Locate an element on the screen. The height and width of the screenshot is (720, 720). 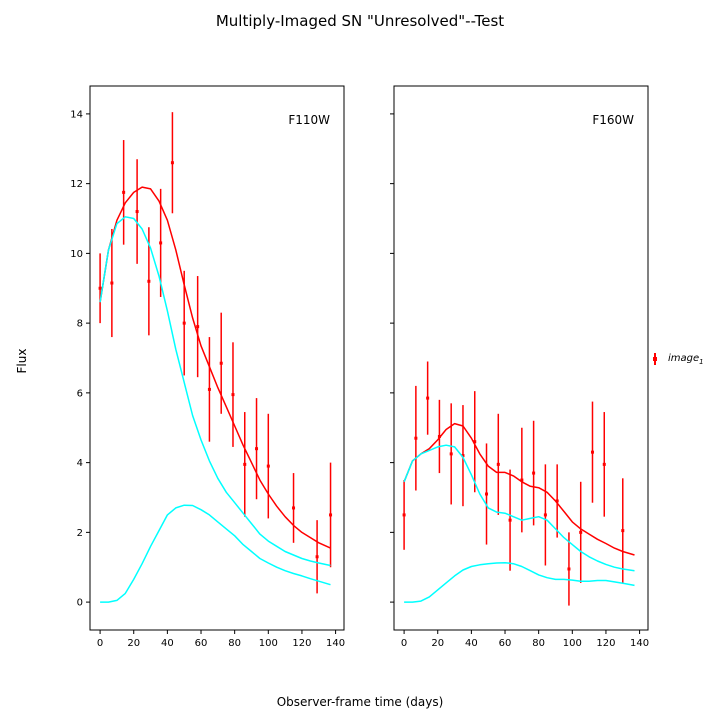
y-tick-label: 8 is located at coordinates (80, 324).